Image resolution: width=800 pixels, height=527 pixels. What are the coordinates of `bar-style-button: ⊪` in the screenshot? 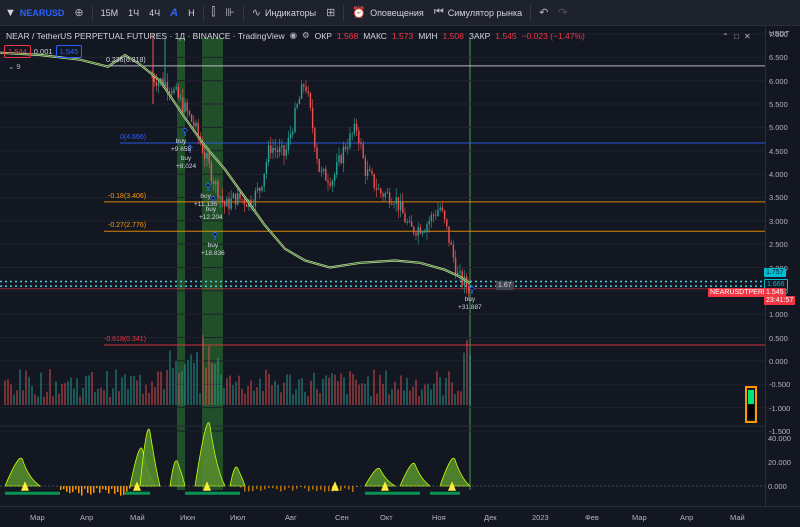 It's located at (230, 13).